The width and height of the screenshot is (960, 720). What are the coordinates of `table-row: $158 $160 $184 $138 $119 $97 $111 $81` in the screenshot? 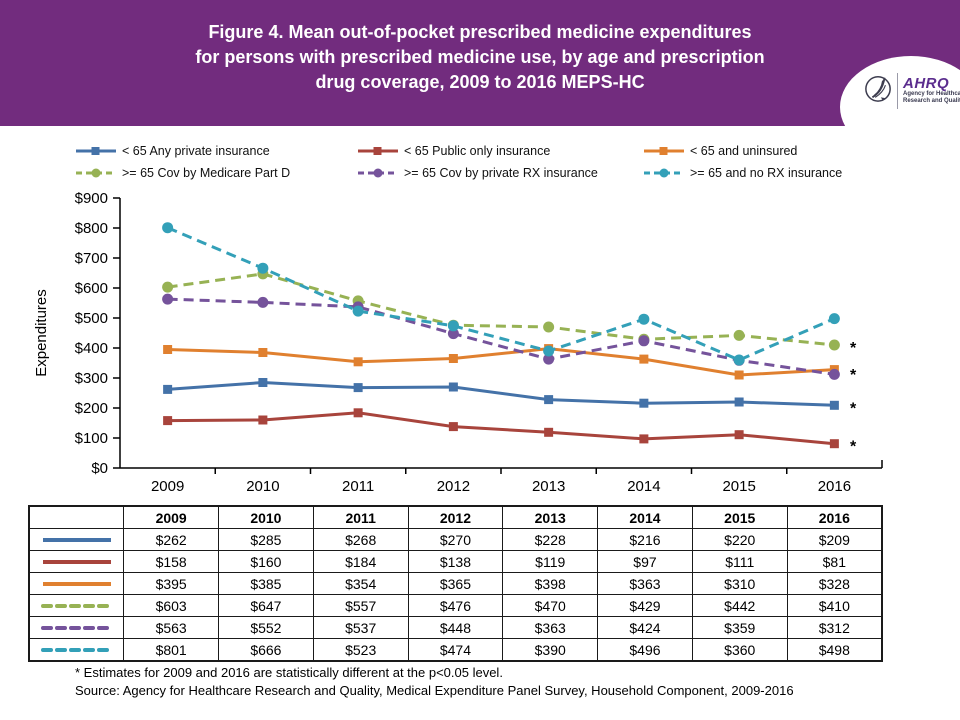 It's located at (455, 561).